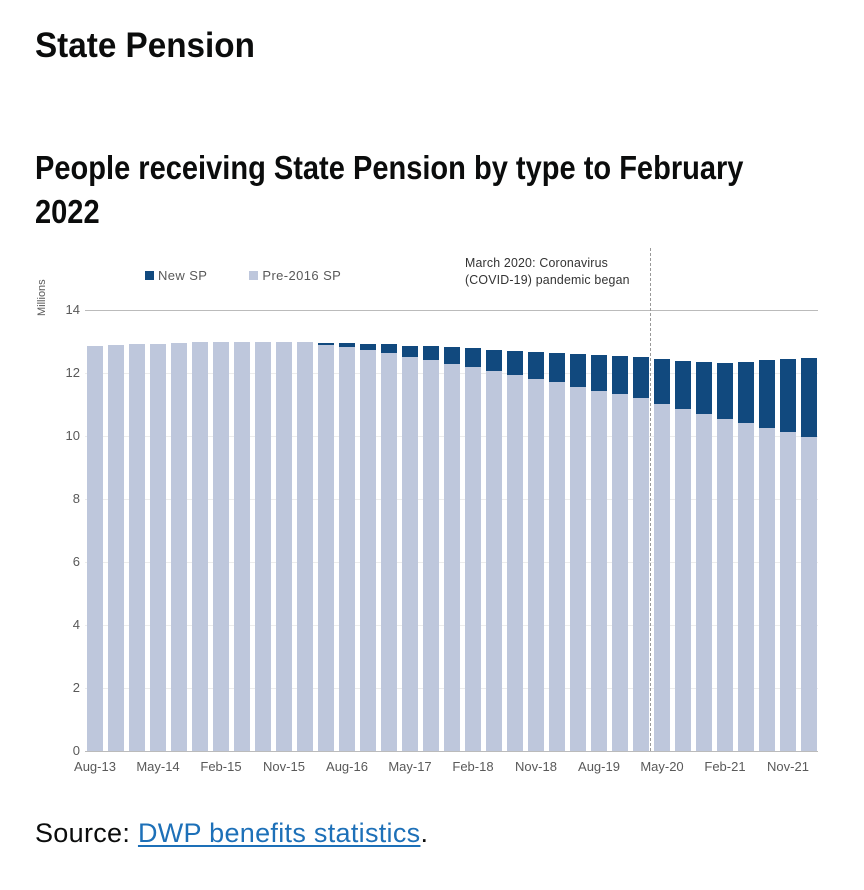  Describe the element at coordinates (302, 275) in the screenshot. I see `legend-label-pre2016-sp: Pre-2016 SP` at that location.